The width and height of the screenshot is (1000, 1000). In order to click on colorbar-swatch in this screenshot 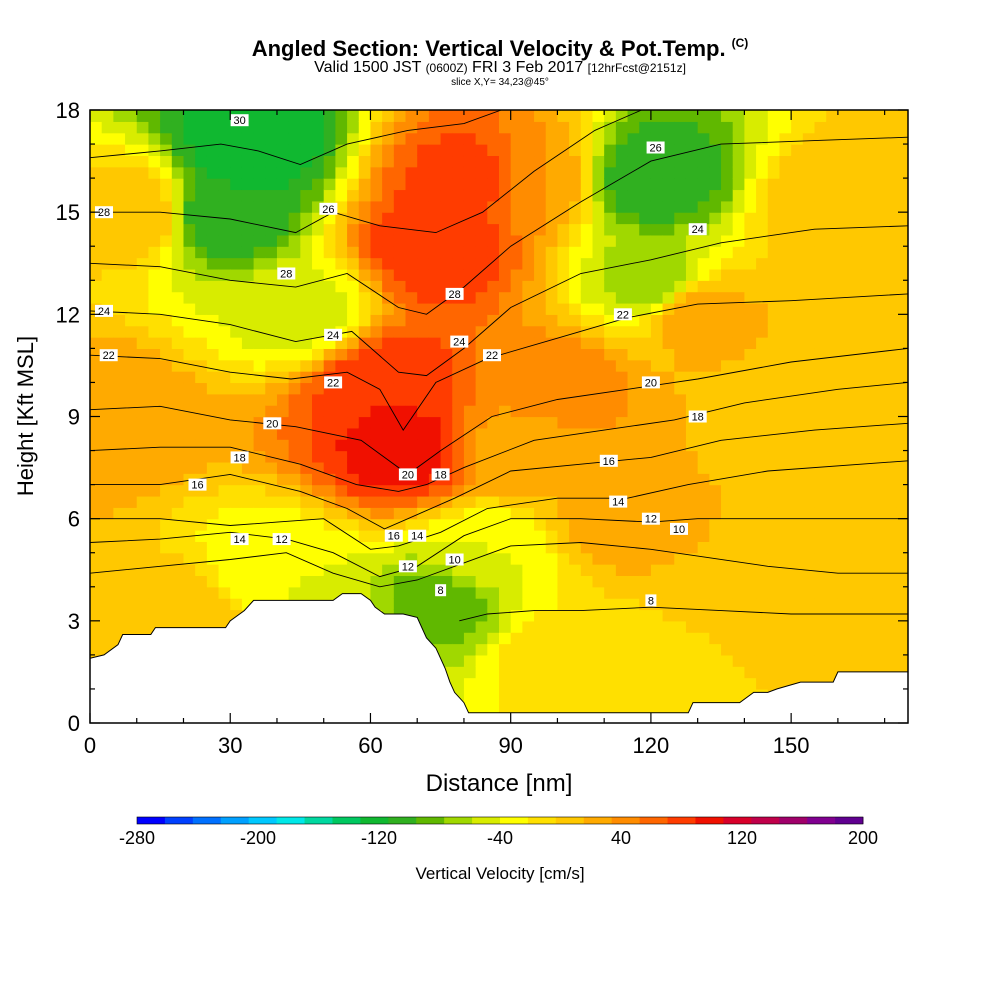, I will do `click(151, 820)`.